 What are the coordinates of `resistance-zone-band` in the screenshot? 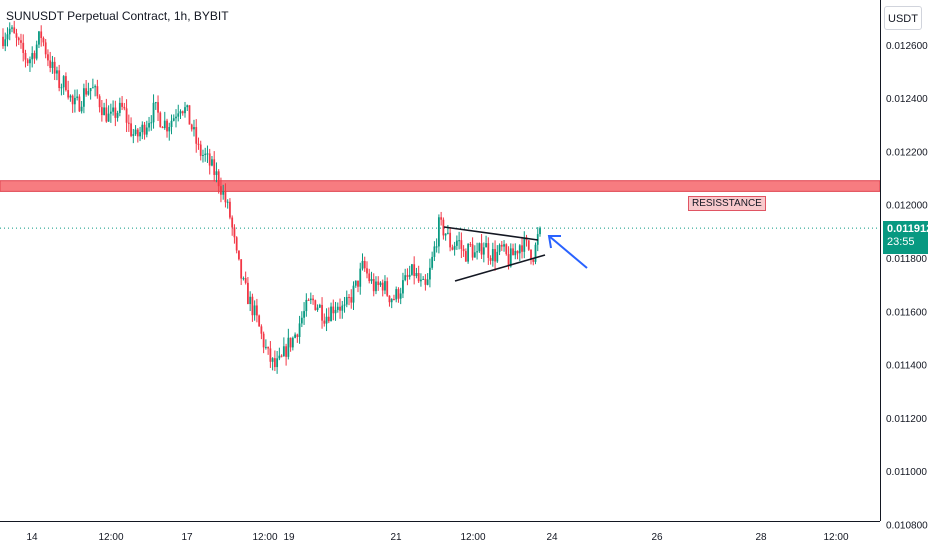 It's located at (440, 186).